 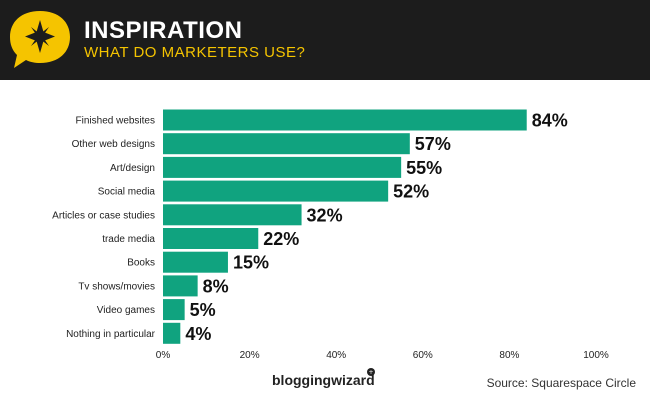 What do you see at coordinates (163, 30) in the screenshot?
I see `page-title: INSPIRATION` at bounding box center [163, 30].